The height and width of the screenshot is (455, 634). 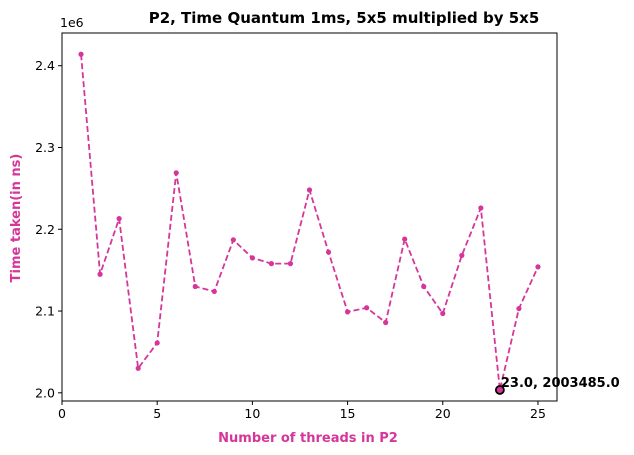 I want to click on y-axis: 2.0 2.1 2.2 2.3 2.4, so click(x=48, y=229).